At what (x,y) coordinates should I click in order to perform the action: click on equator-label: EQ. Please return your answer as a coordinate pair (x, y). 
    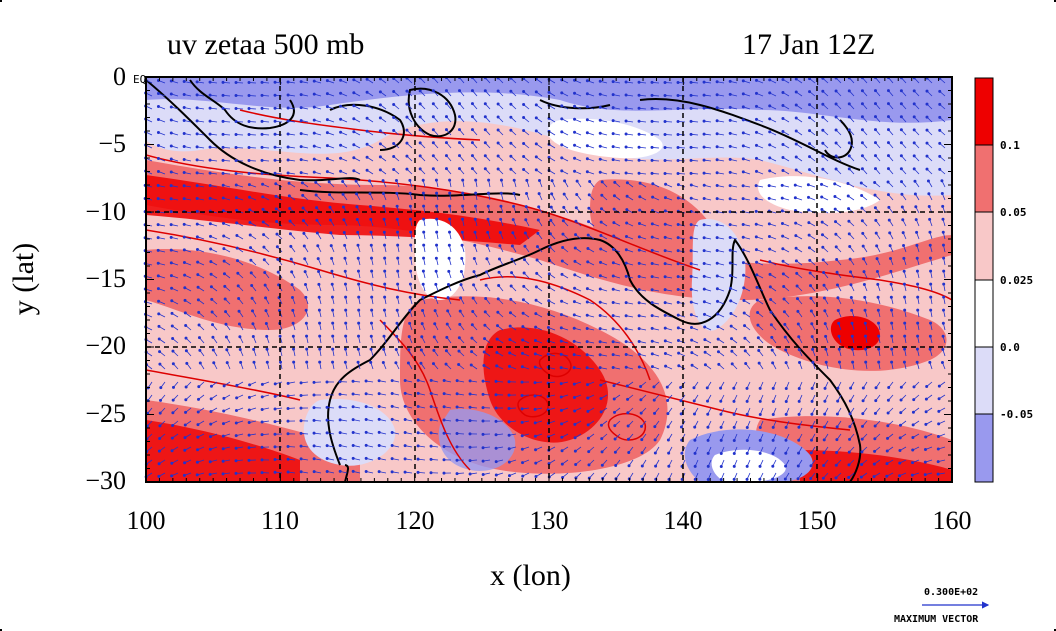
    Looking at the image, I should click on (140, 79).